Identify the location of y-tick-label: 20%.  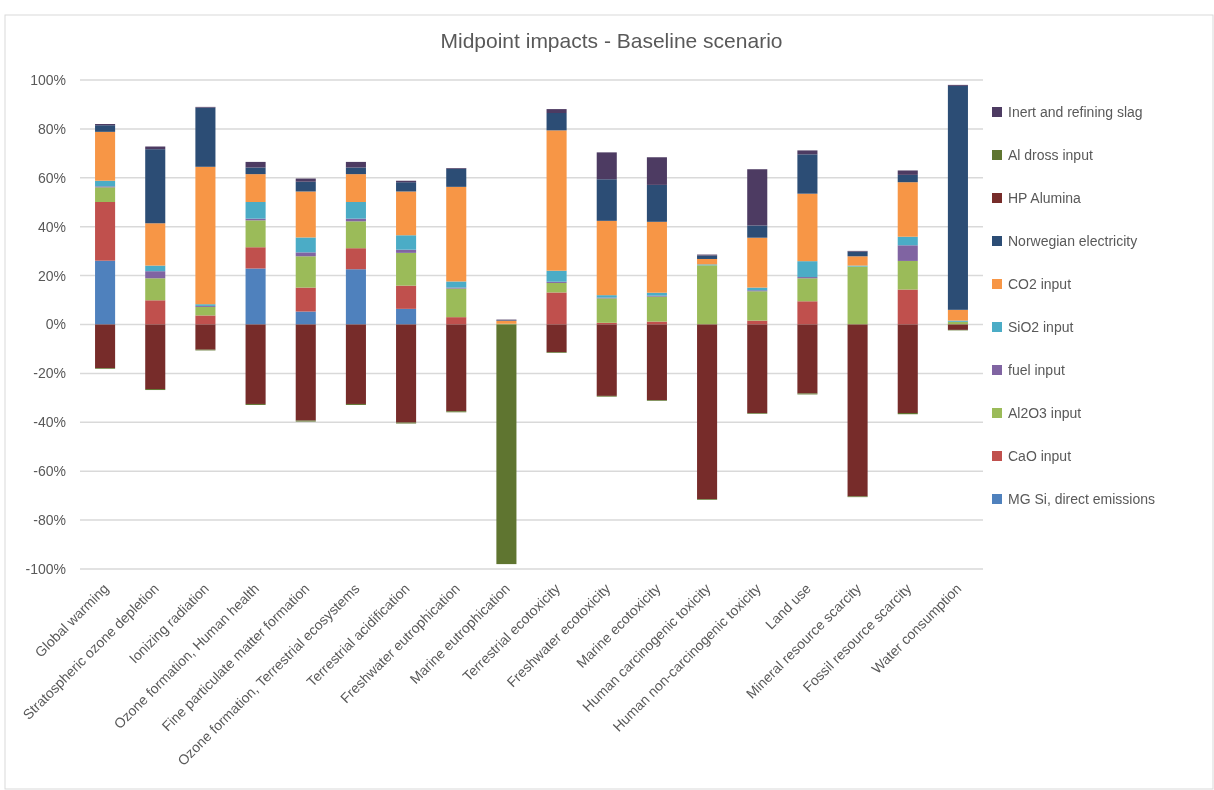
(51, 275).